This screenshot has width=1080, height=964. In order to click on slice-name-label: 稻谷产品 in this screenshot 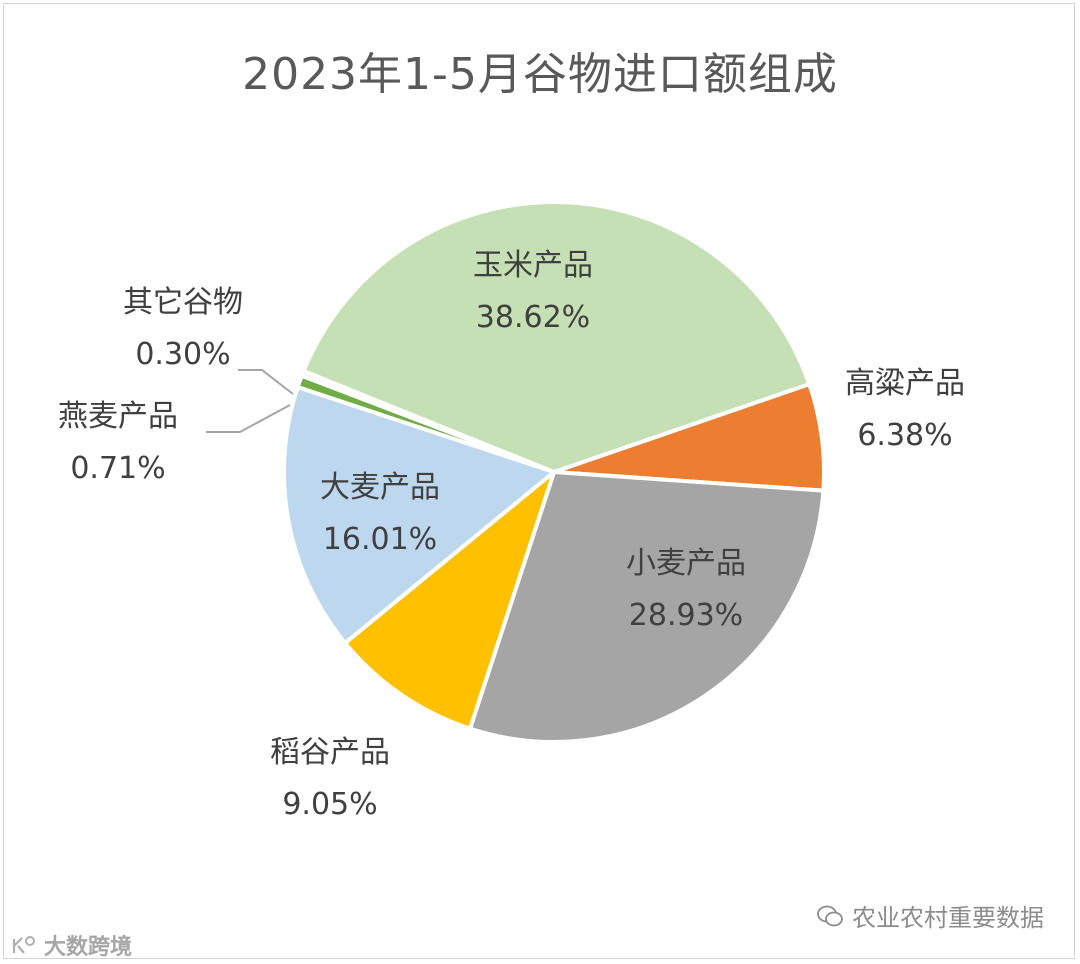, I will do `click(330, 752)`.